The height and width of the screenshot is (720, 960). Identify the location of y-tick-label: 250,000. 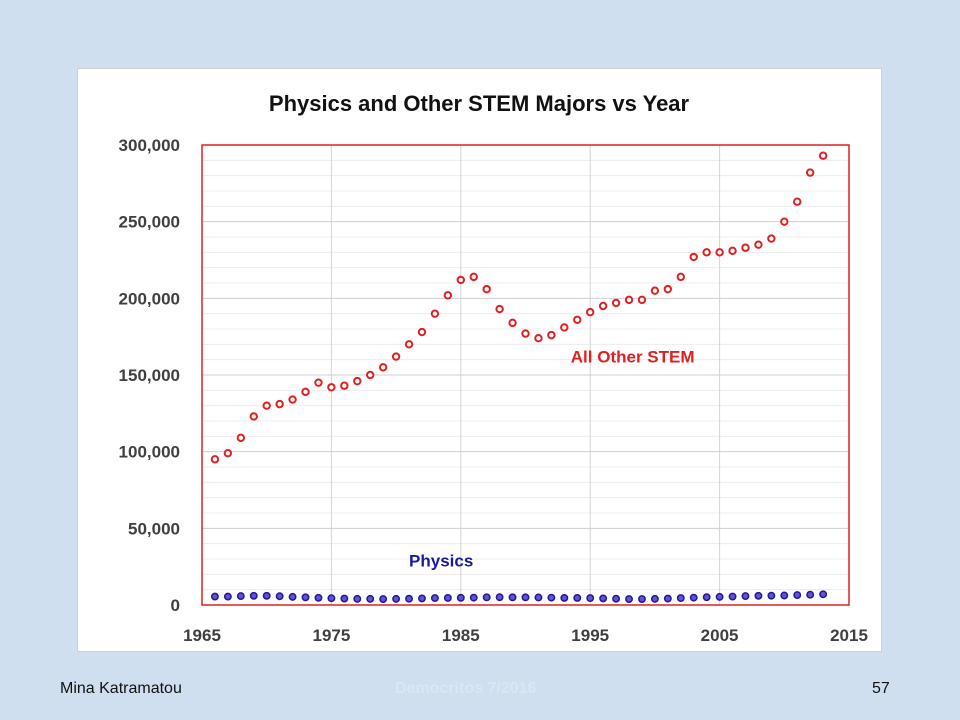
(149, 222).